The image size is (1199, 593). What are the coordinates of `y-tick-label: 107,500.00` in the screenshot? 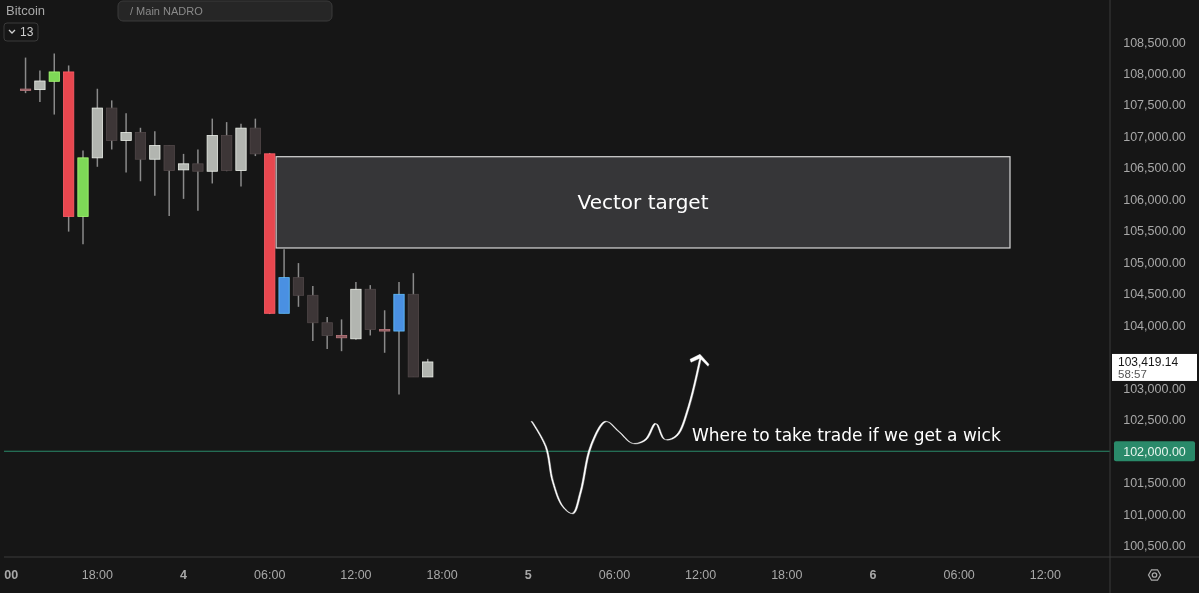 It's located at (1154, 105).